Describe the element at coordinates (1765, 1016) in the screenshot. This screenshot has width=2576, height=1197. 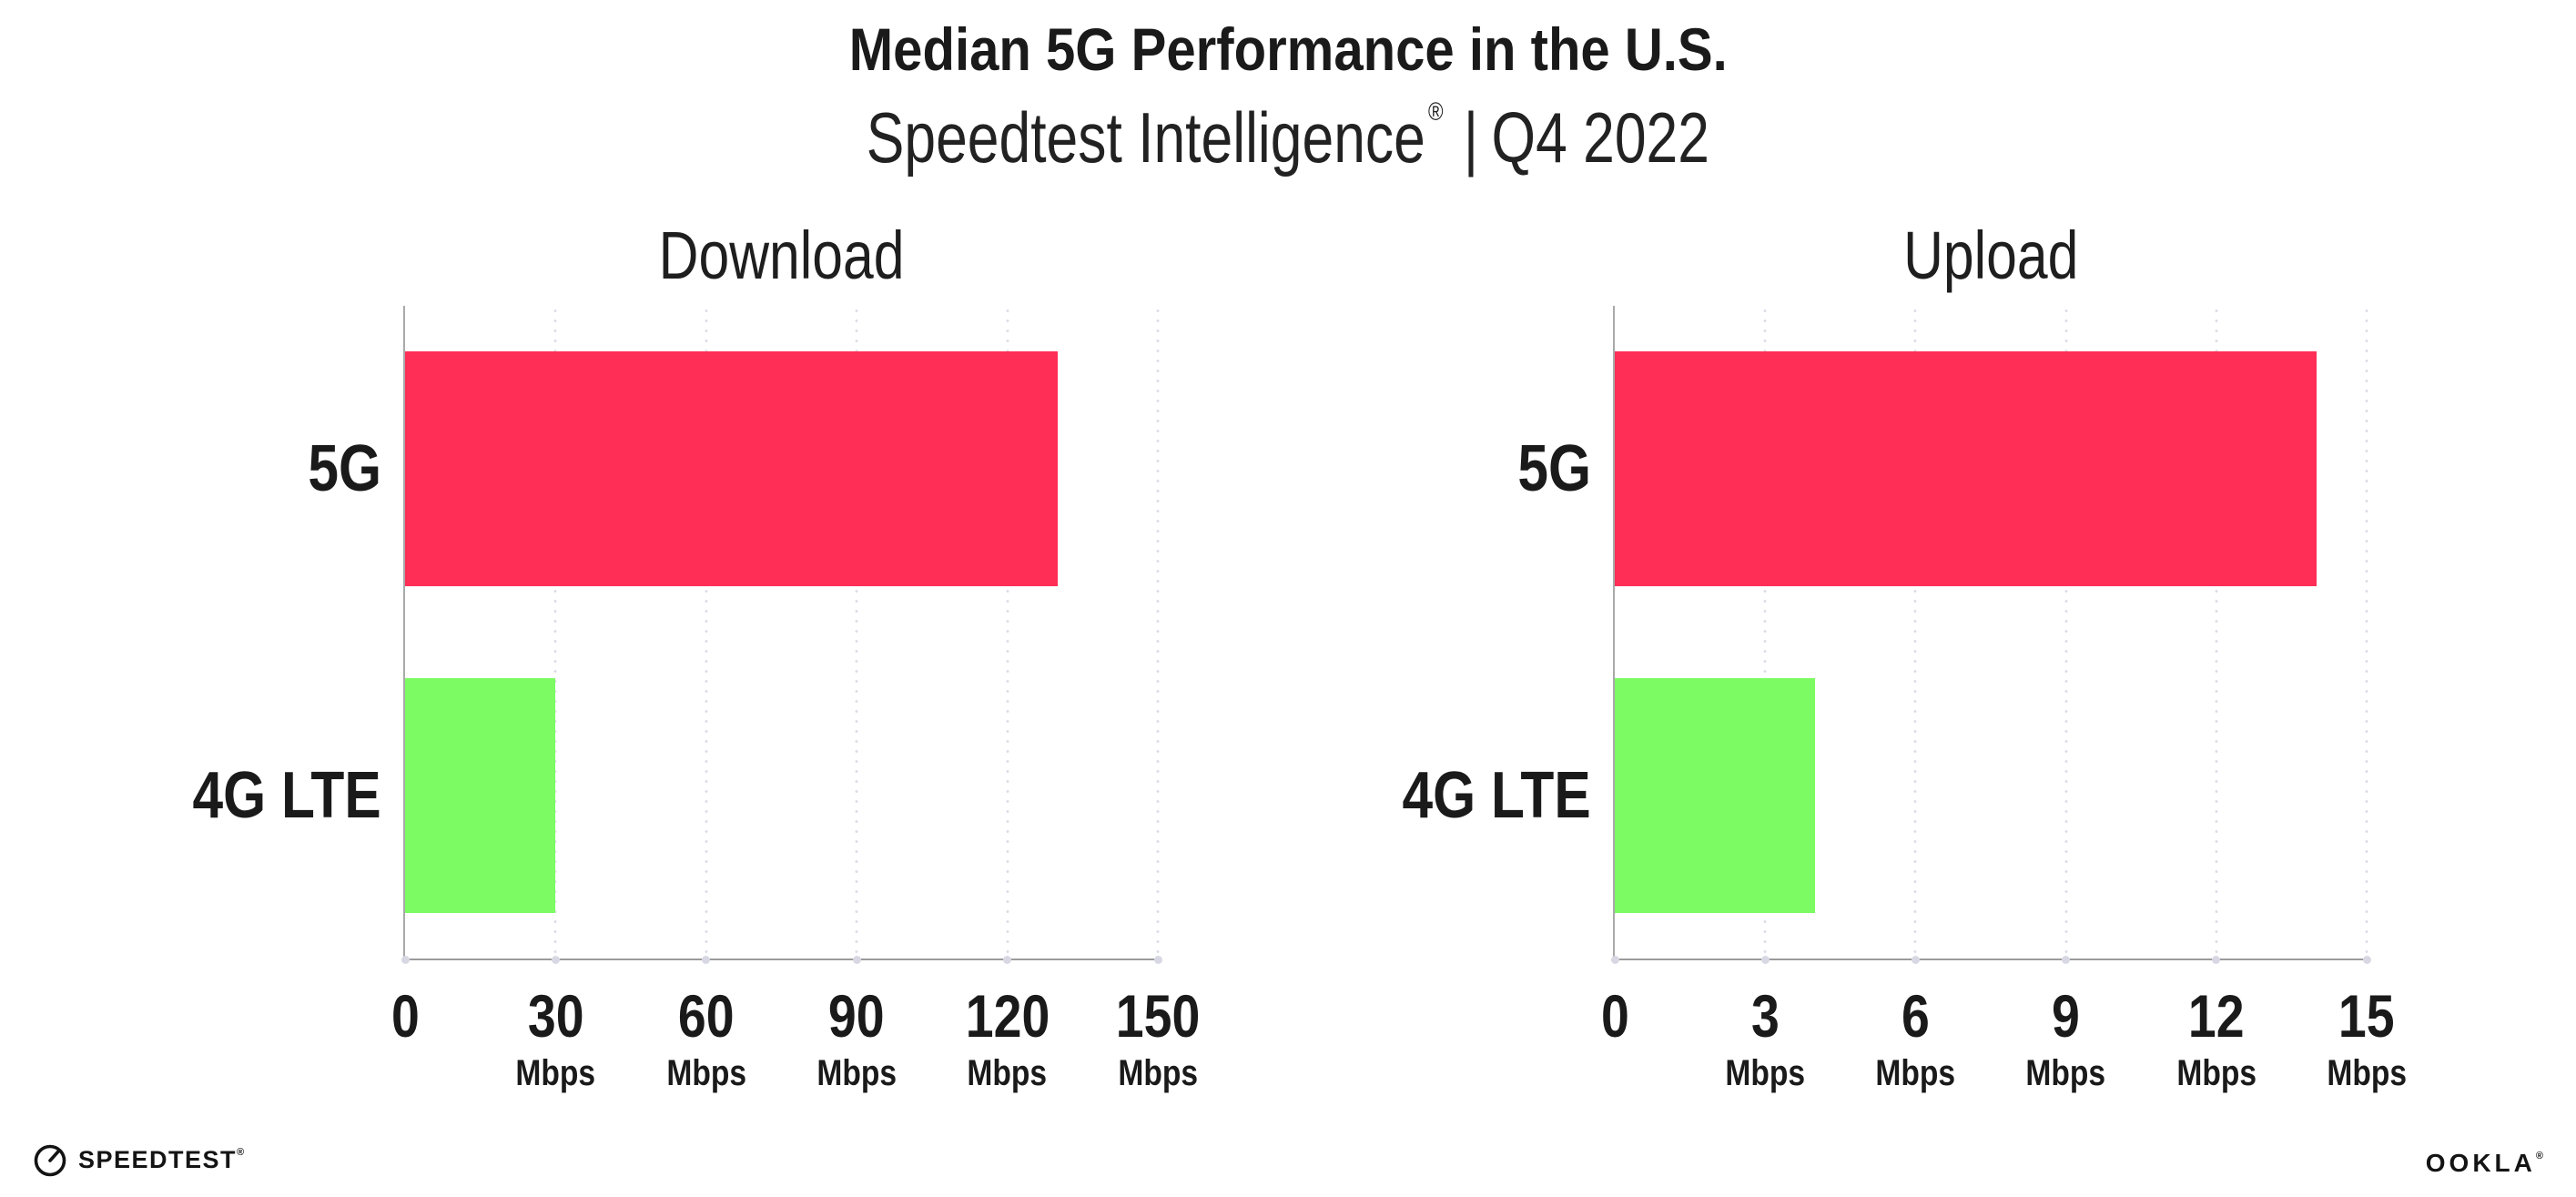
I see `x-tick-value: 3` at that location.